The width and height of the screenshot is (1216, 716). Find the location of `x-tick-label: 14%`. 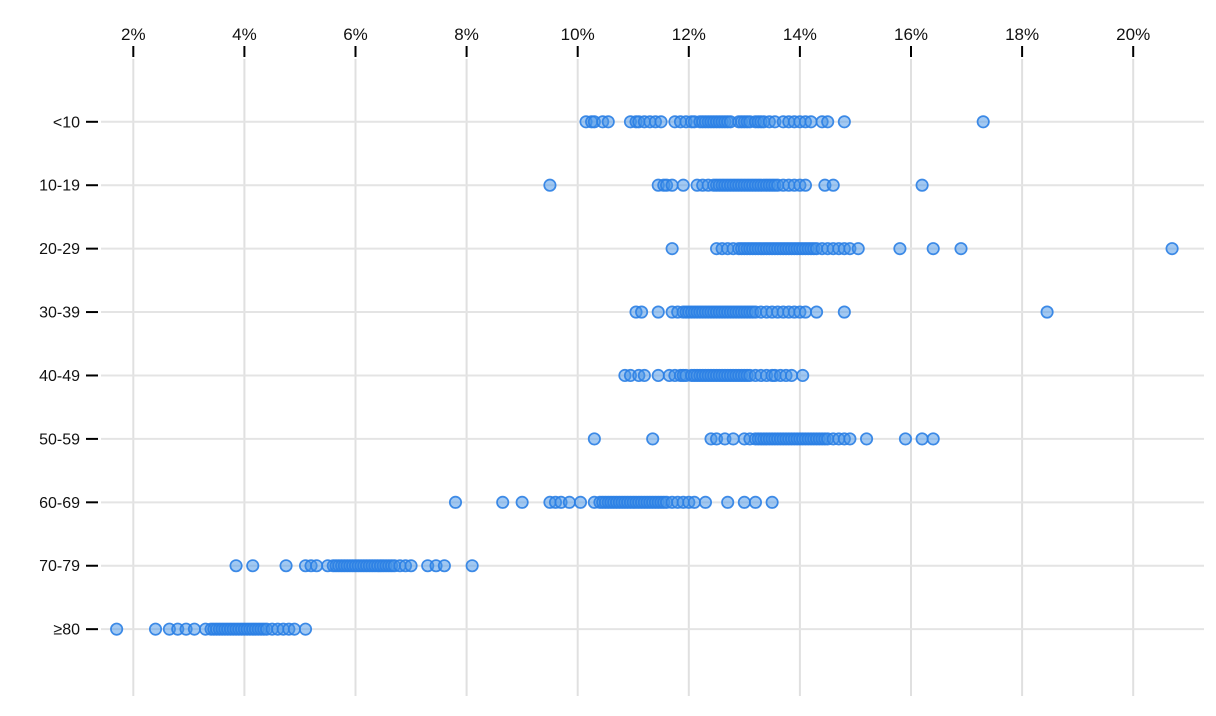

x-tick-label: 14% is located at coordinates (800, 34).